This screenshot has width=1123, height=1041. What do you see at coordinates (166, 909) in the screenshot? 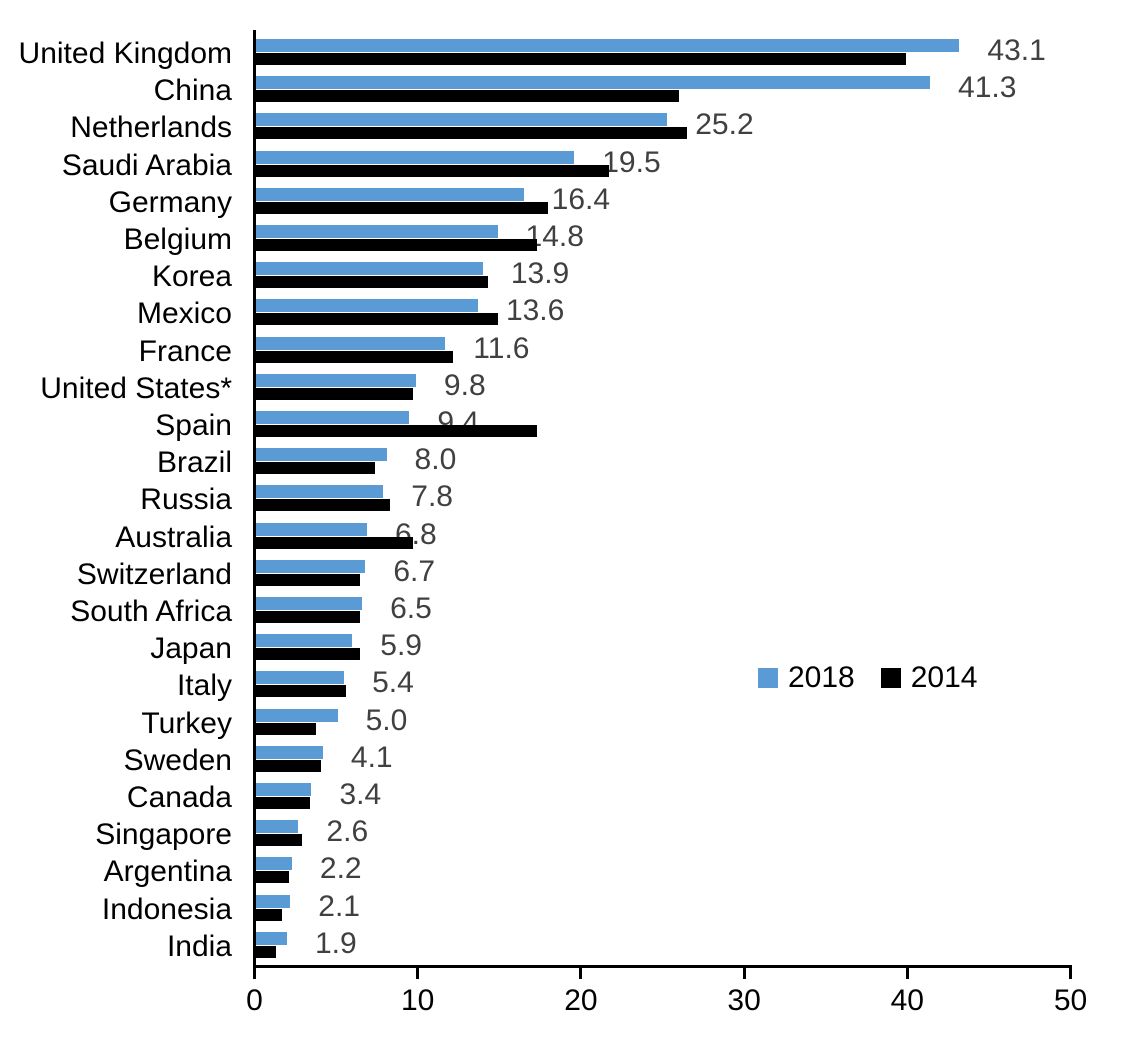
I see `category-label: Indonesia` at bounding box center [166, 909].